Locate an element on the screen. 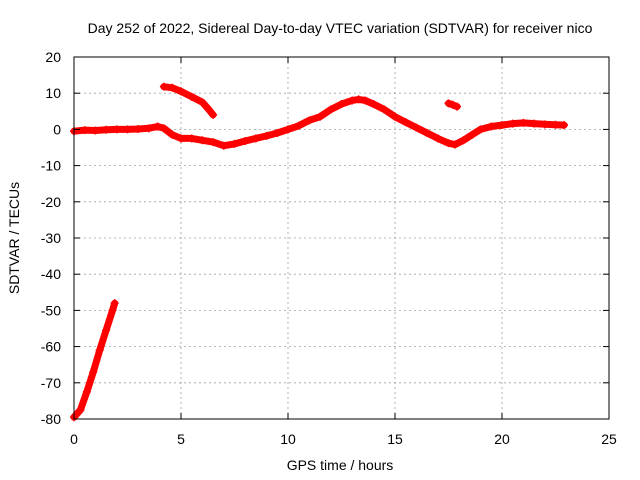  series-short-arc is located at coordinates (453, 105).